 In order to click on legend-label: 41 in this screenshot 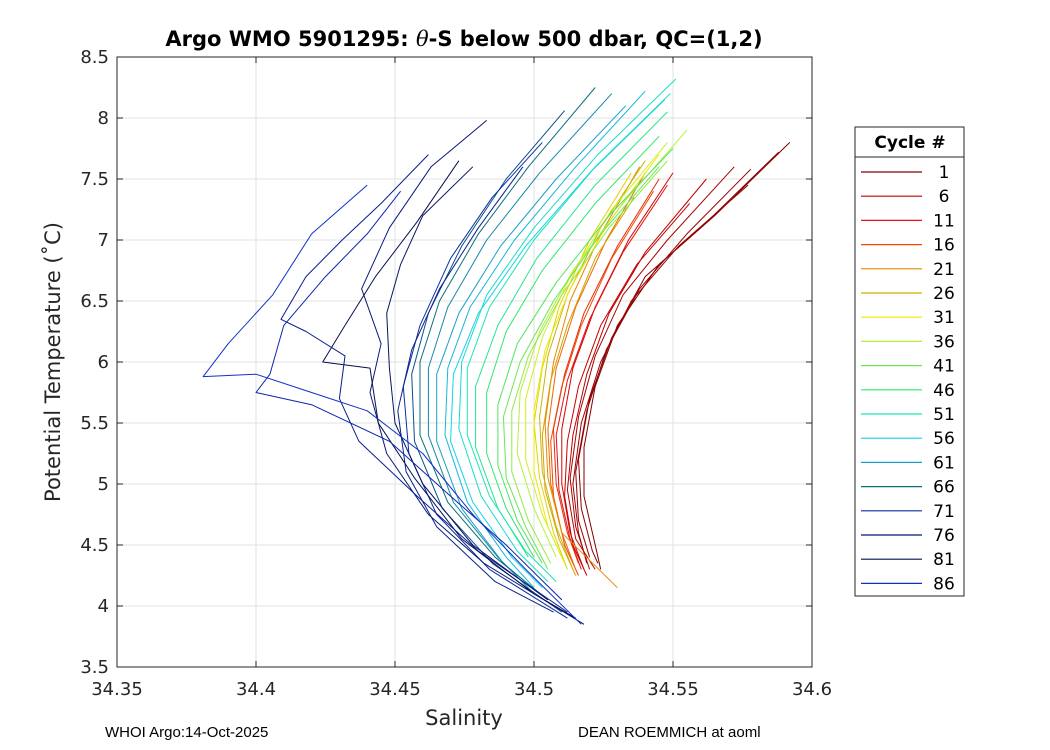, I will do `click(944, 367)`.